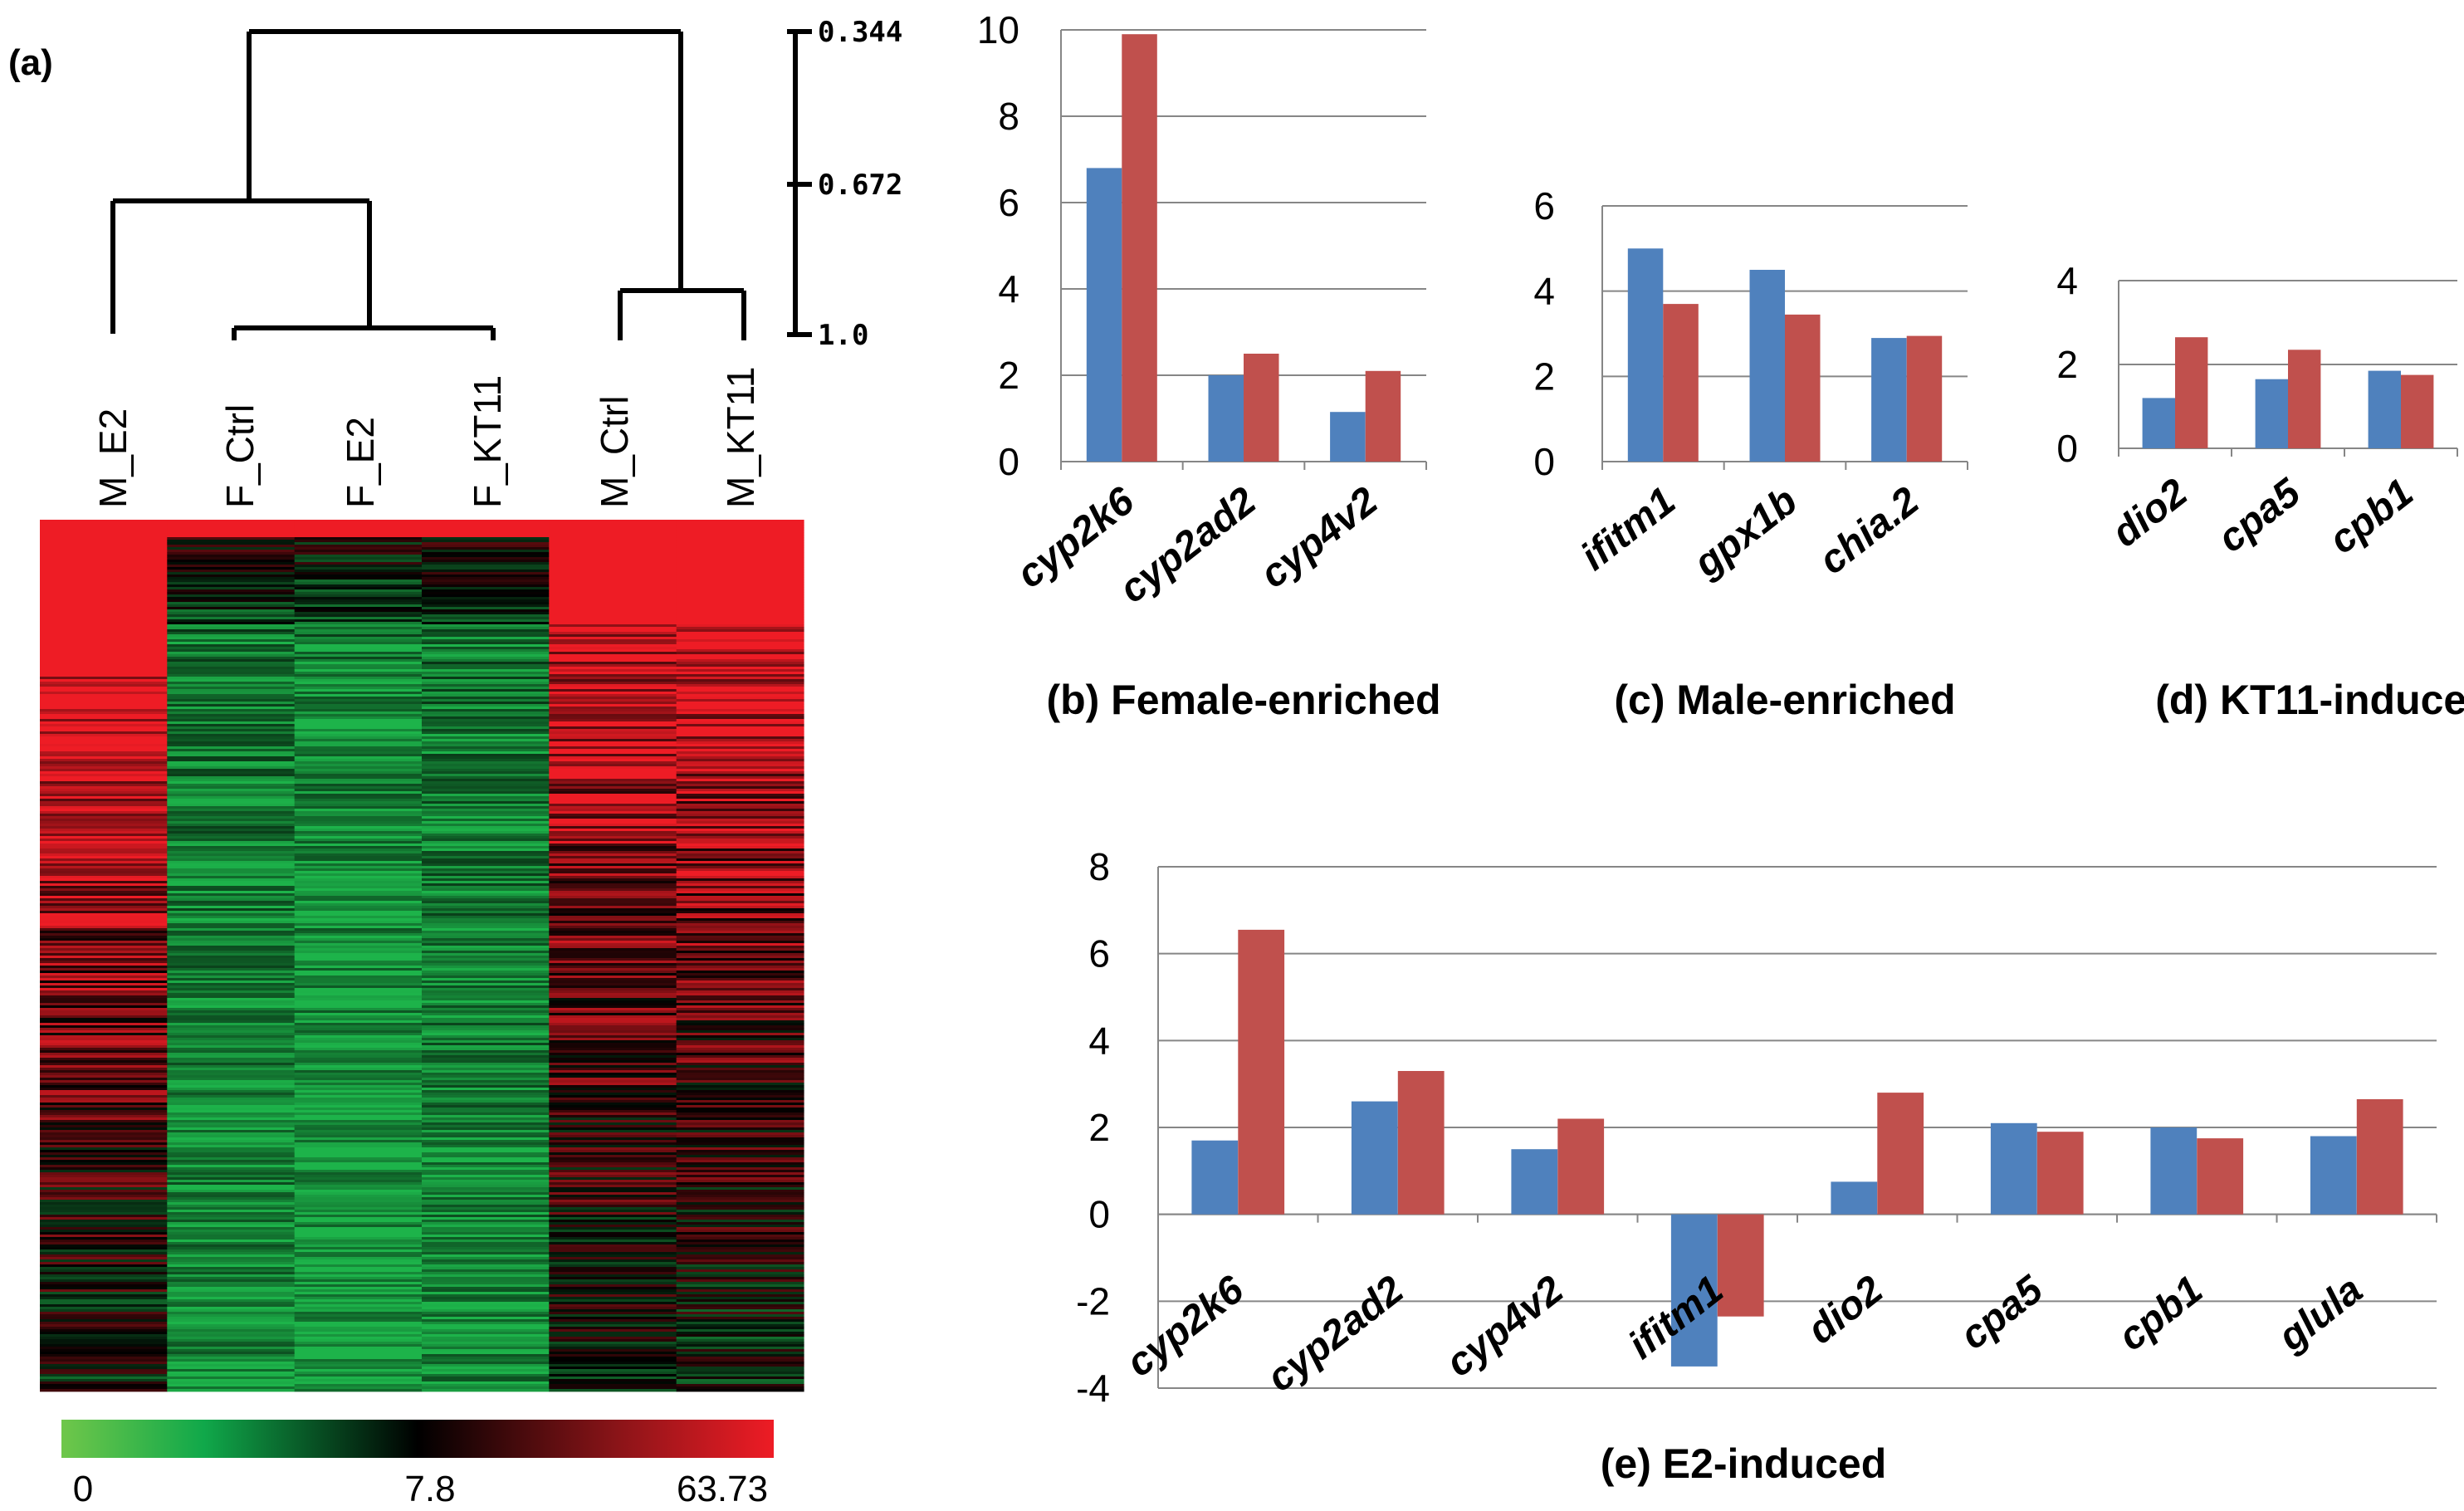 This screenshot has height=1511, width=2464. What do you see at coordinates (1093, 1388) in the screenshot?
I see `y-tick-label: -4` at bounding box center [1093, 1388].